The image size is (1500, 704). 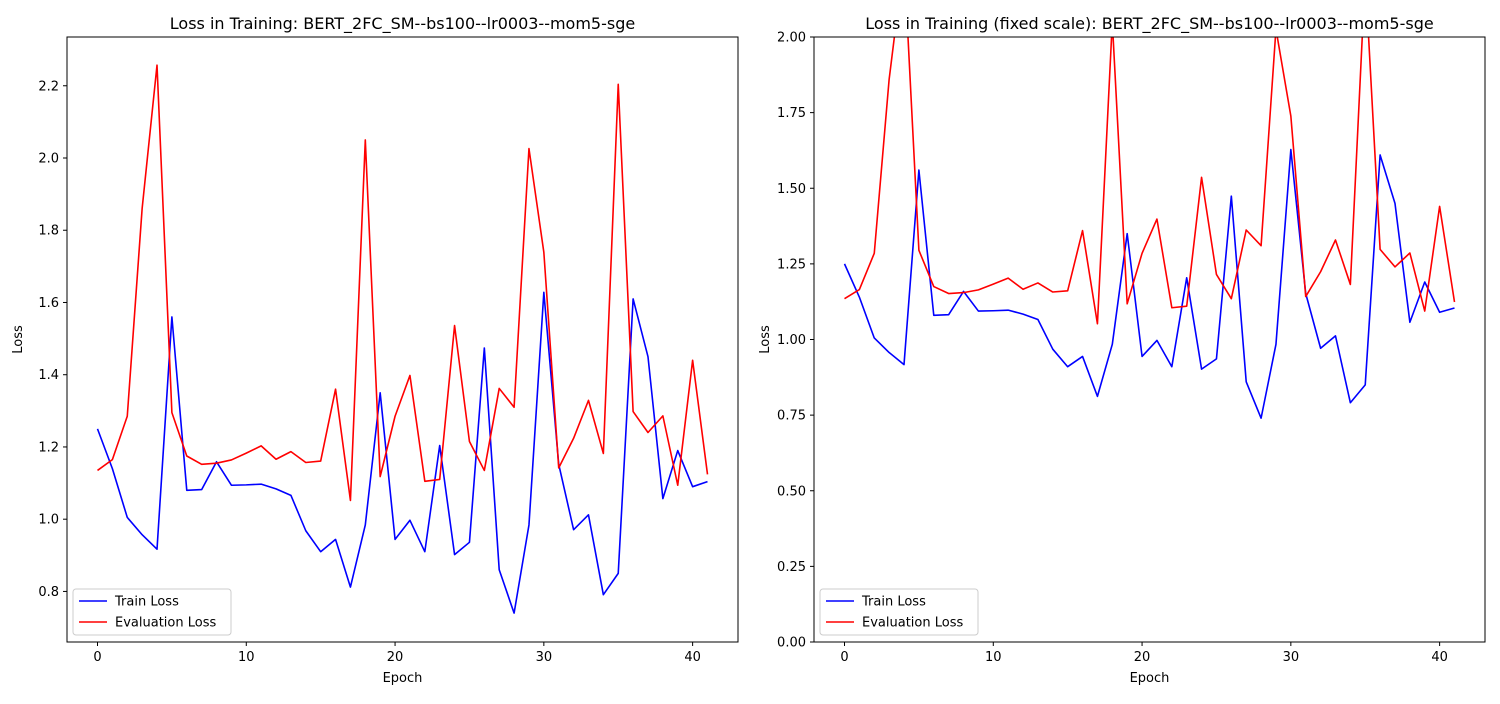 What do you see at coordinates (48, 592) in the screenshot?
I see `y-tick-label: 0.8` at bounding box center [48, 592].